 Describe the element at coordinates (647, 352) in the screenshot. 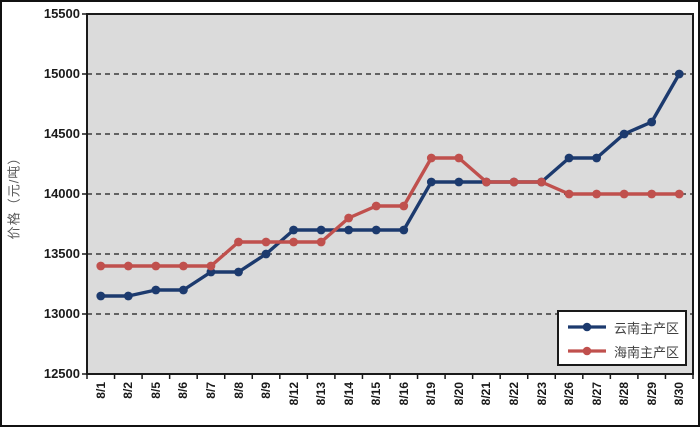

I see `legend-label-hainan: 海南主产区` at that location.